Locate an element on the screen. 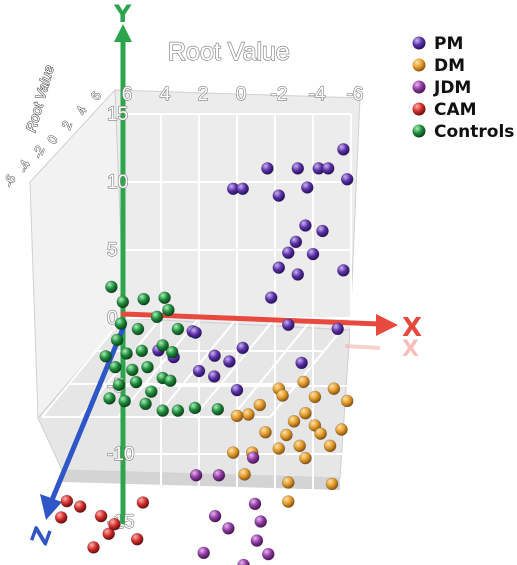 The image size is (517, 565). x-axis-arrow is located at coordinates (387, 325).